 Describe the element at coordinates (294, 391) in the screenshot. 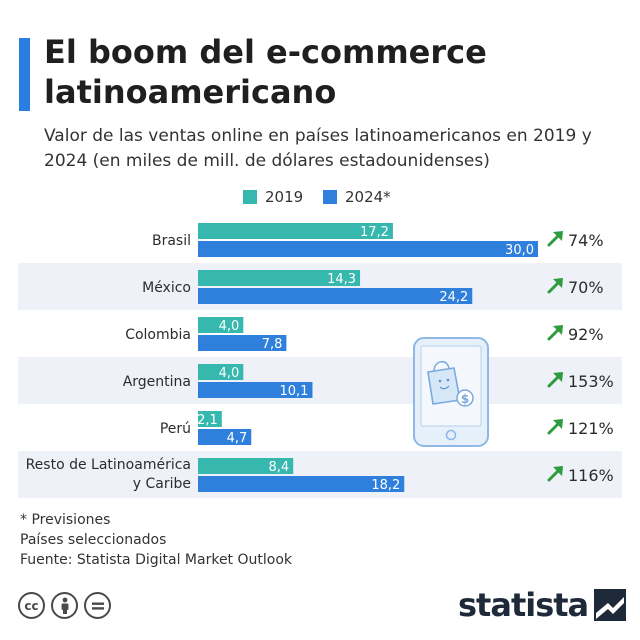

I see `bar-value-label: 10,1` at that location.